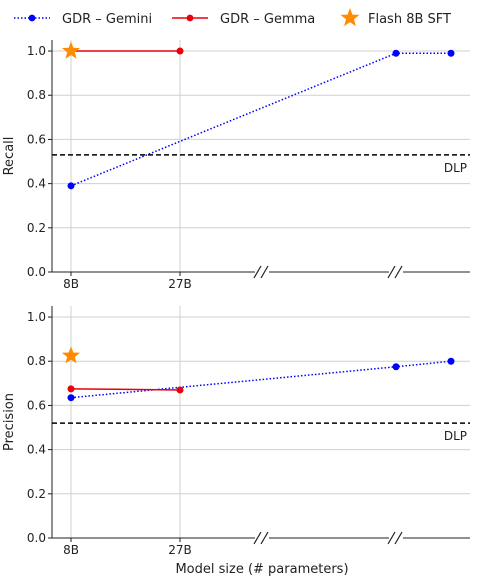  I want to click on legend-item: GDR – Gemini, so click(83, 19).